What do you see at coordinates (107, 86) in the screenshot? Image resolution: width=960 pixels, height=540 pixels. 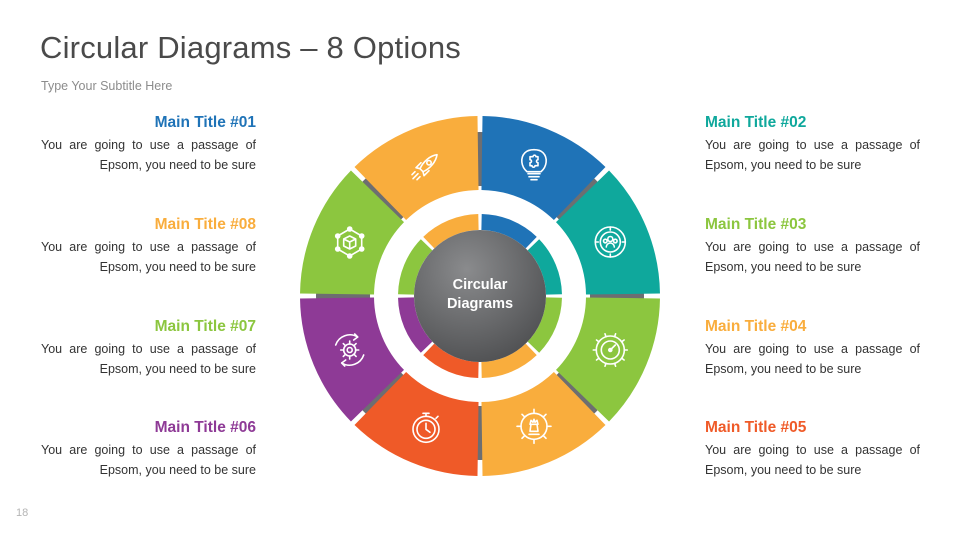 I see `page-subtitle: Type Your Subtitle Here` at bounding box center [107, 86].